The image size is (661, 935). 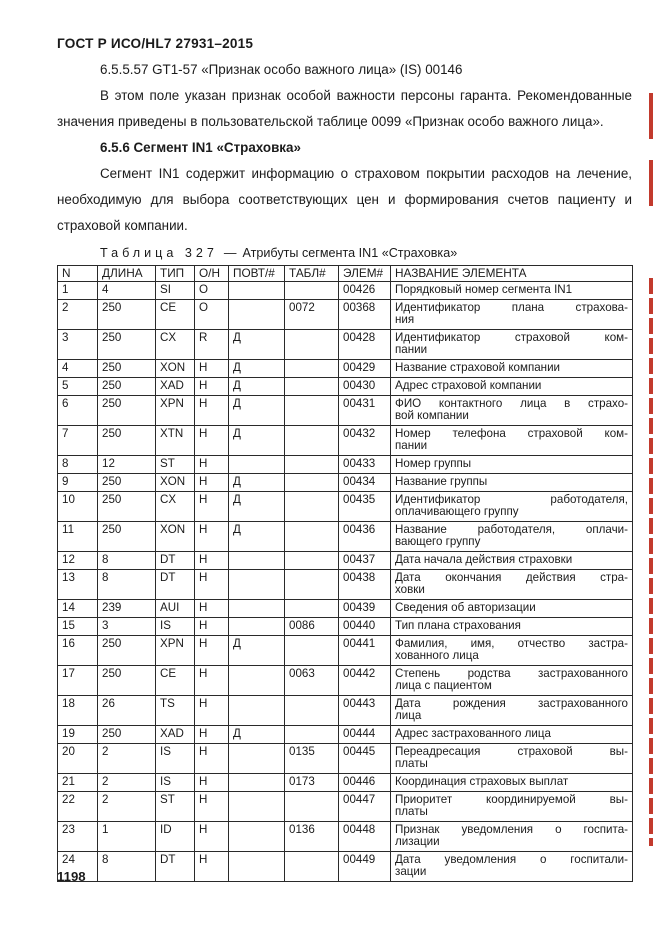 I want to click on cell-number: 3, so click(x=77, y=344).